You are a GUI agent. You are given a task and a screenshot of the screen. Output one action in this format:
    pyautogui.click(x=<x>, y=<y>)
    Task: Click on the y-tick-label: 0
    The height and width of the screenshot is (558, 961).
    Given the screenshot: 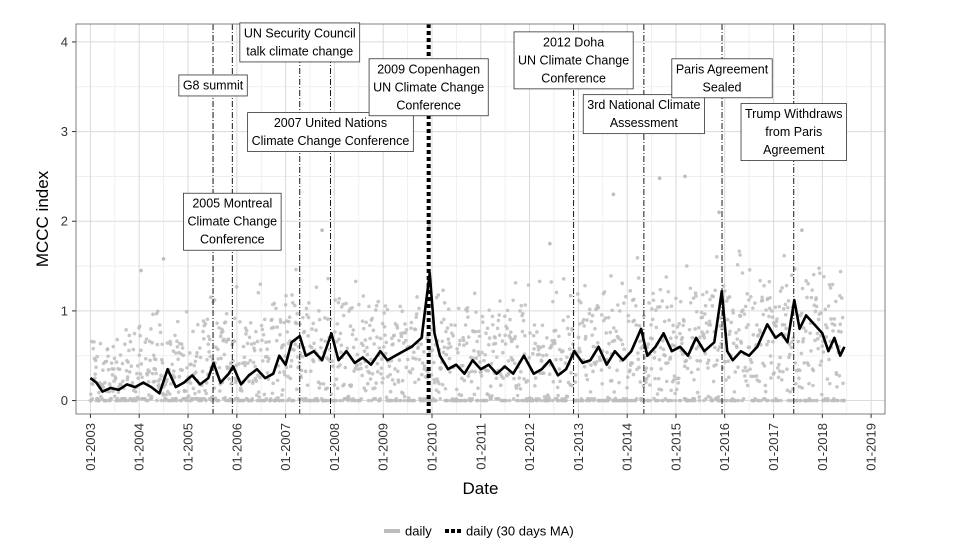 What is the action you would take?
    pyautogui.click(x=64, y=400)
    